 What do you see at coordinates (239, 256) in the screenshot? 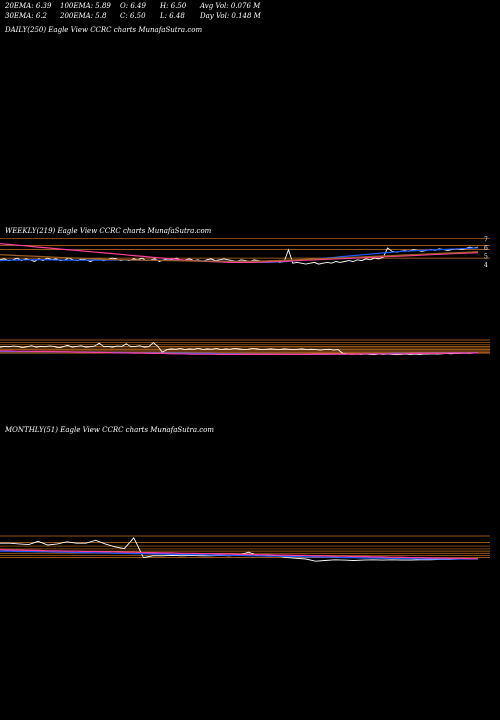
I see `weekly-price-ema-mid-line` at bounding box center [239, 256].